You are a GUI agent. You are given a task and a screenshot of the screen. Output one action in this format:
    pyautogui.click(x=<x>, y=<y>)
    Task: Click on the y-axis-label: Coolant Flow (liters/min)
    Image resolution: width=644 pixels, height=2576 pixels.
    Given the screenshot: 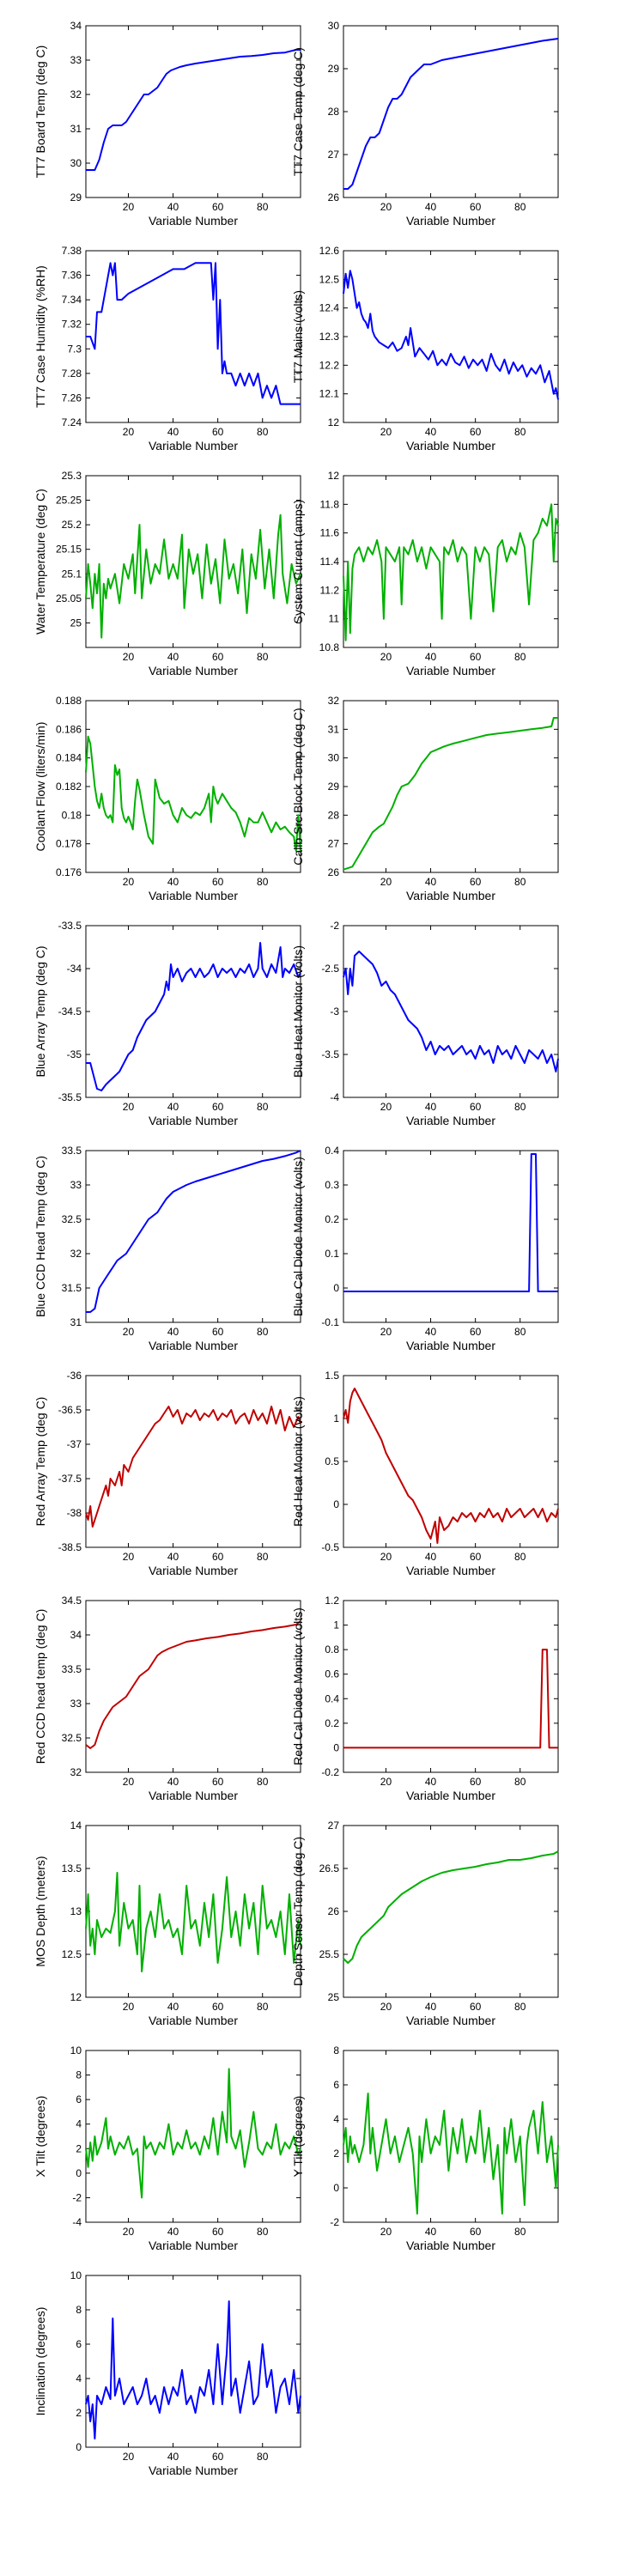 What is the action you would take?
    pyautogui.click(x=40, y=787)
    